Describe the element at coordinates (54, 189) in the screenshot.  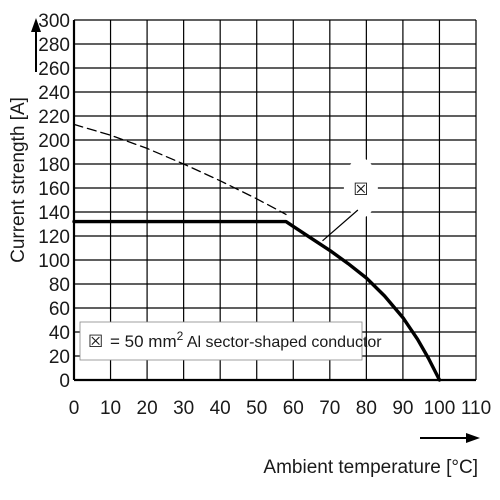
I see `y-tick-label: 160` at that location.